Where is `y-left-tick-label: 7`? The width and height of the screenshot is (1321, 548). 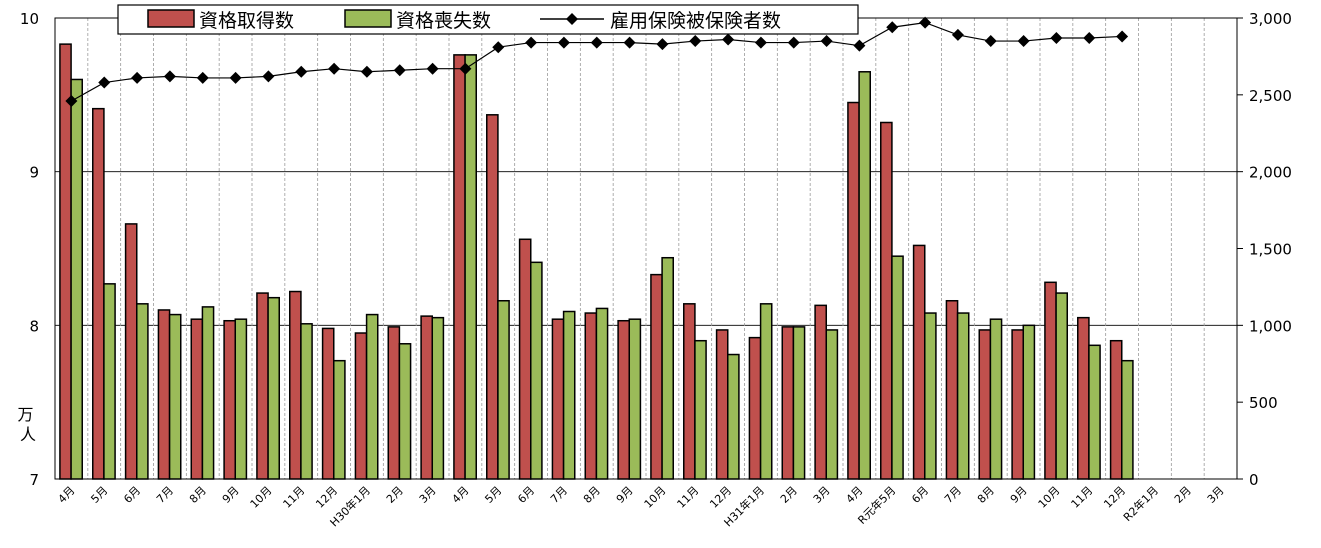
y-left-tick-label: 7 is located at coordinates (34, 480).